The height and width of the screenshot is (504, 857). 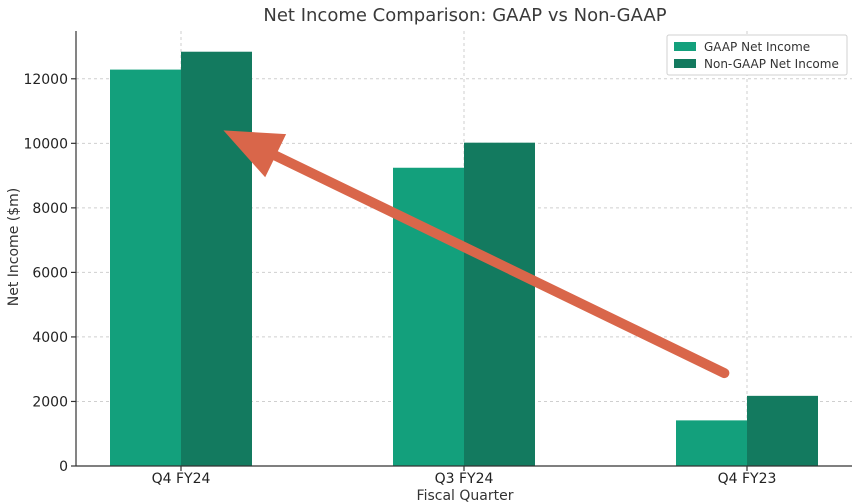 What do you see at coordinates (50, 402) in the screenshot?
I see `y-tick-label: 2000` at bounding box center [50, 402].